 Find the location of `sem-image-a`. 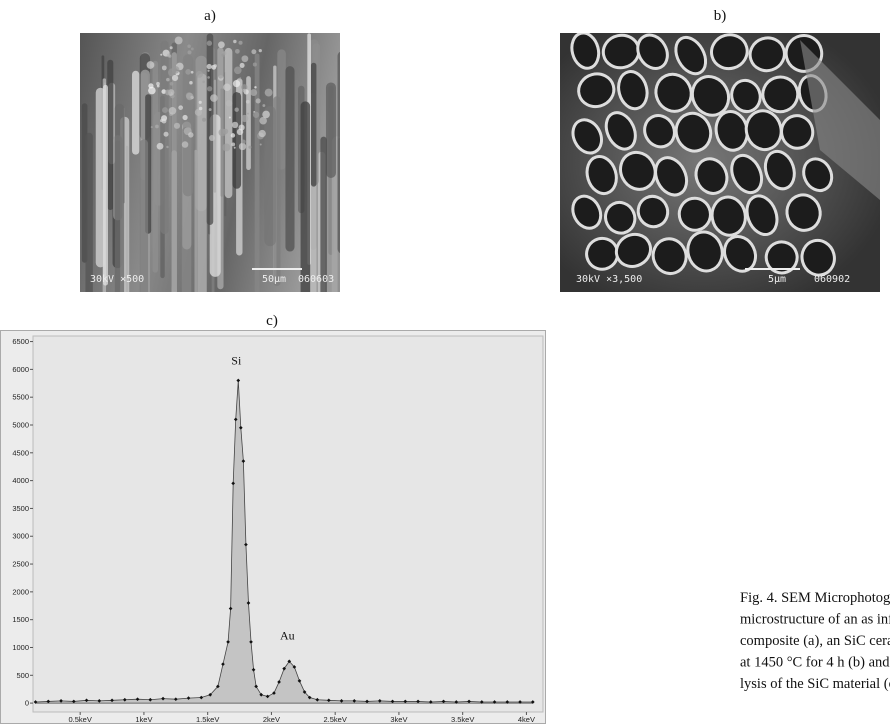

sem-image-a is located at coordinates (210, 162).